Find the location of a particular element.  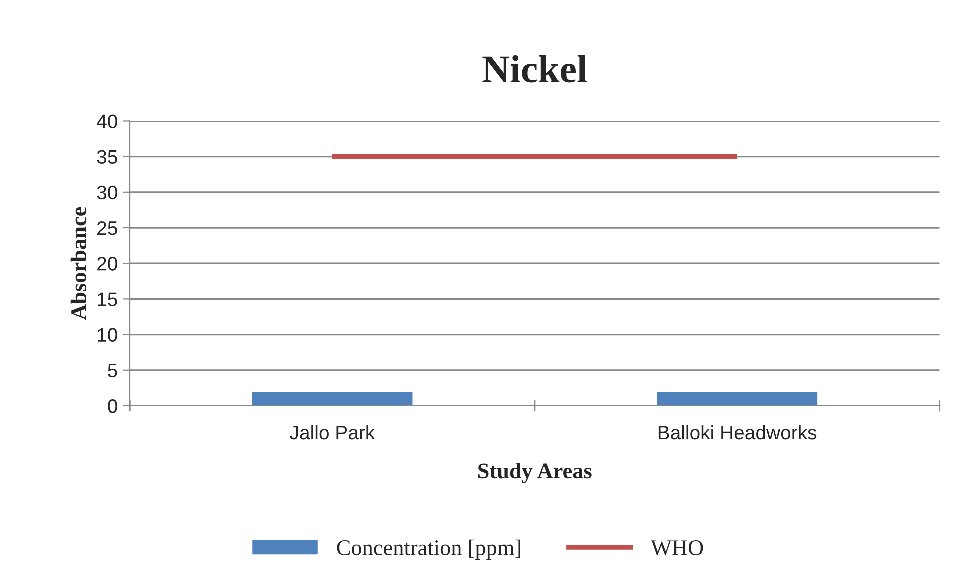

y-tick-label: 0 is located at coordinates (113, 406).